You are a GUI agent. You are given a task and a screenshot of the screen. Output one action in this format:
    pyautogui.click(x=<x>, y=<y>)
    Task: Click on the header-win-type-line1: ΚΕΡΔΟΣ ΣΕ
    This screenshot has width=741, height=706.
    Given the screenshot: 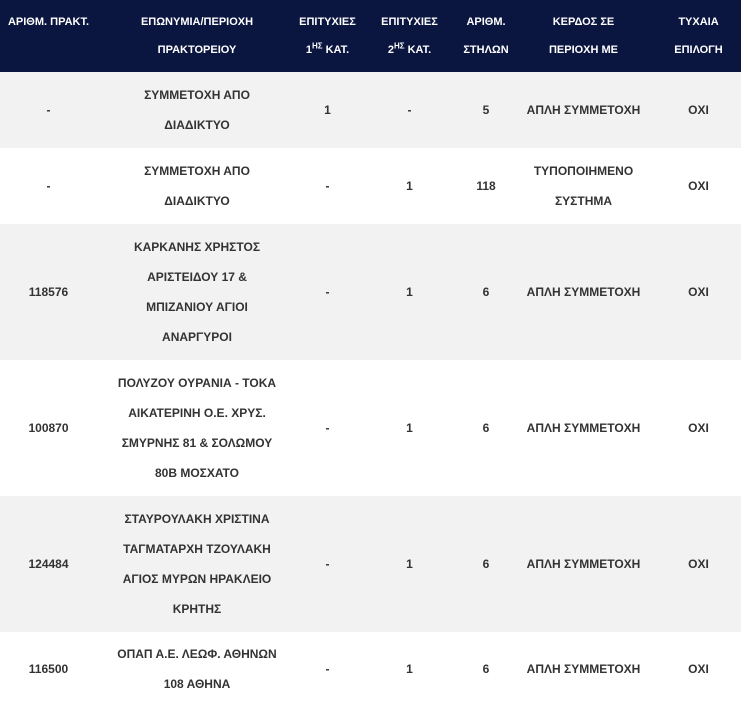 What is the action you would take?
    pyautogui.click(x=583, y=22)
    